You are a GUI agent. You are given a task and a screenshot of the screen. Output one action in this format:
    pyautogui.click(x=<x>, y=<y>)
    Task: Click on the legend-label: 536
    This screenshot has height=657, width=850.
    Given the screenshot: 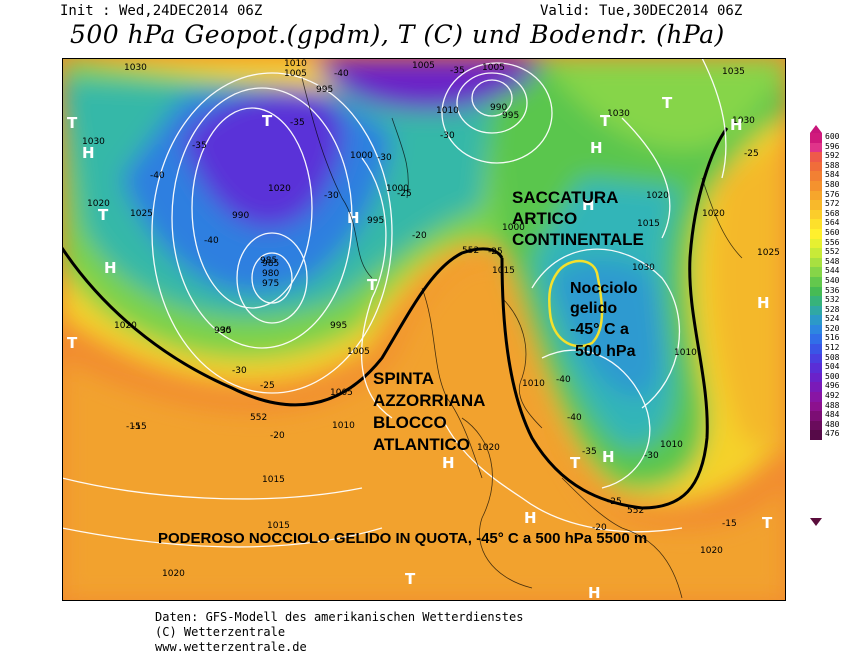 What is the action you would take?
    pyautogui.click(x=832, y=290)
    